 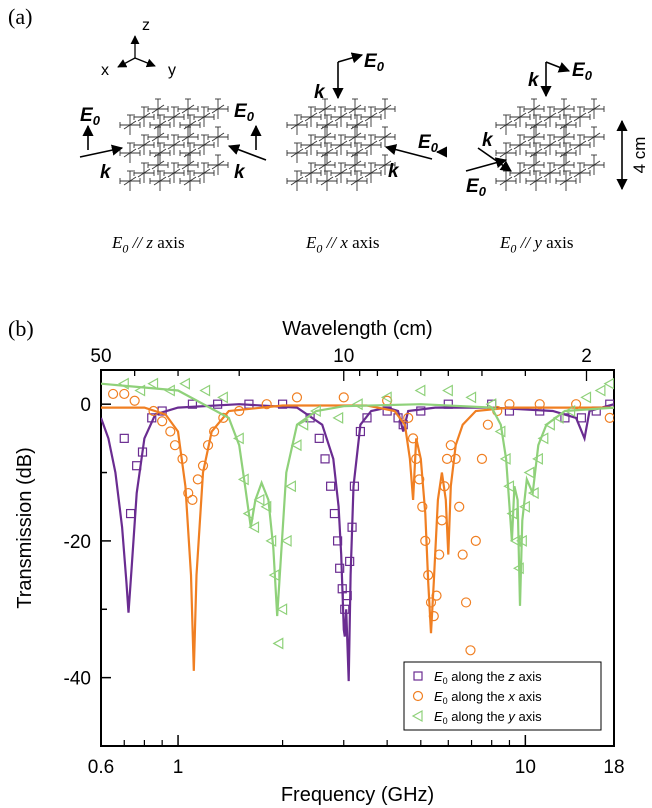 I want to click on y-tick-label: -20, so click(x=77, y=542).